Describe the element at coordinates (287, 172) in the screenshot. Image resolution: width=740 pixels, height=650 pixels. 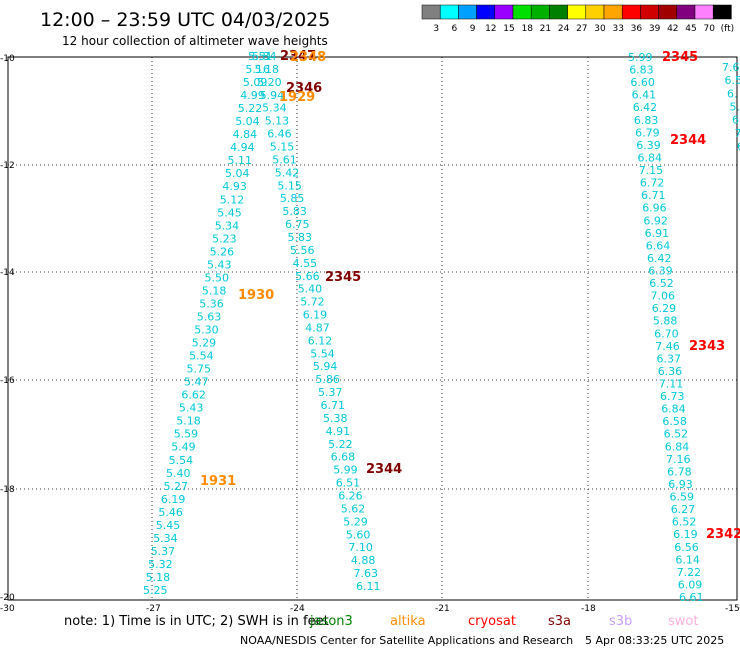
I see `swh-value: 5.42` at that location.